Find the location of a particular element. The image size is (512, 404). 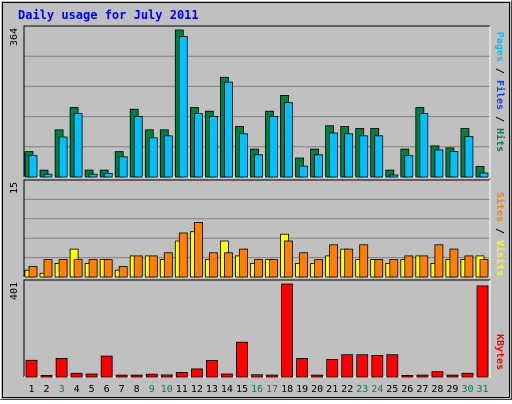

day-label: 21 is located at coordinates (332, 389).